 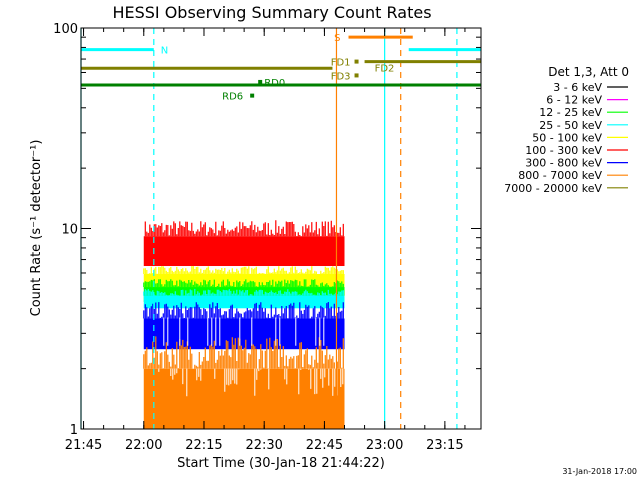 What do you see at coordinates (445, 240) in the screenshot?
I see `x-tick: 23:15` at bounding box center [445, 240].